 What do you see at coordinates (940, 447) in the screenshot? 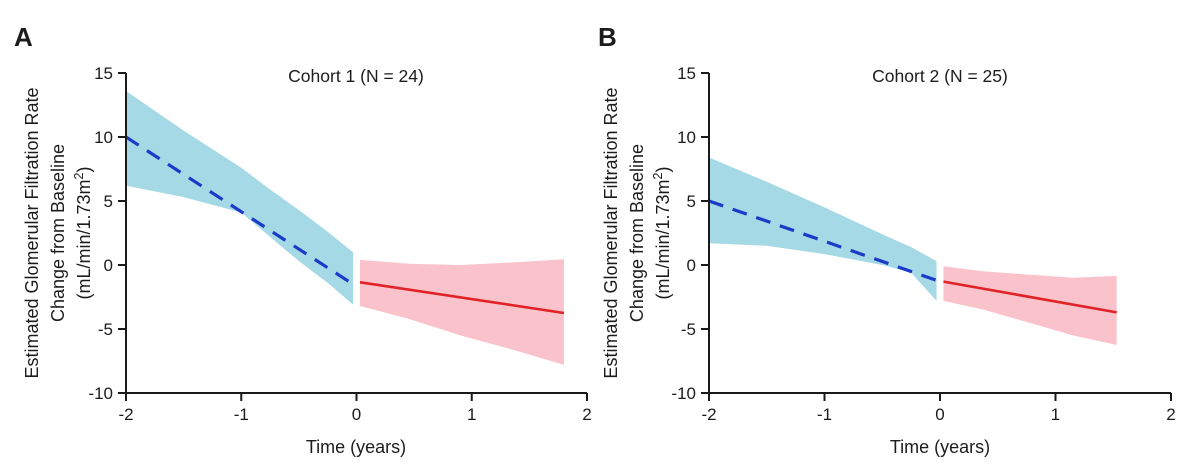
I see `panel-b-xlabel: Time (years)` at bounding box center [940, 447].